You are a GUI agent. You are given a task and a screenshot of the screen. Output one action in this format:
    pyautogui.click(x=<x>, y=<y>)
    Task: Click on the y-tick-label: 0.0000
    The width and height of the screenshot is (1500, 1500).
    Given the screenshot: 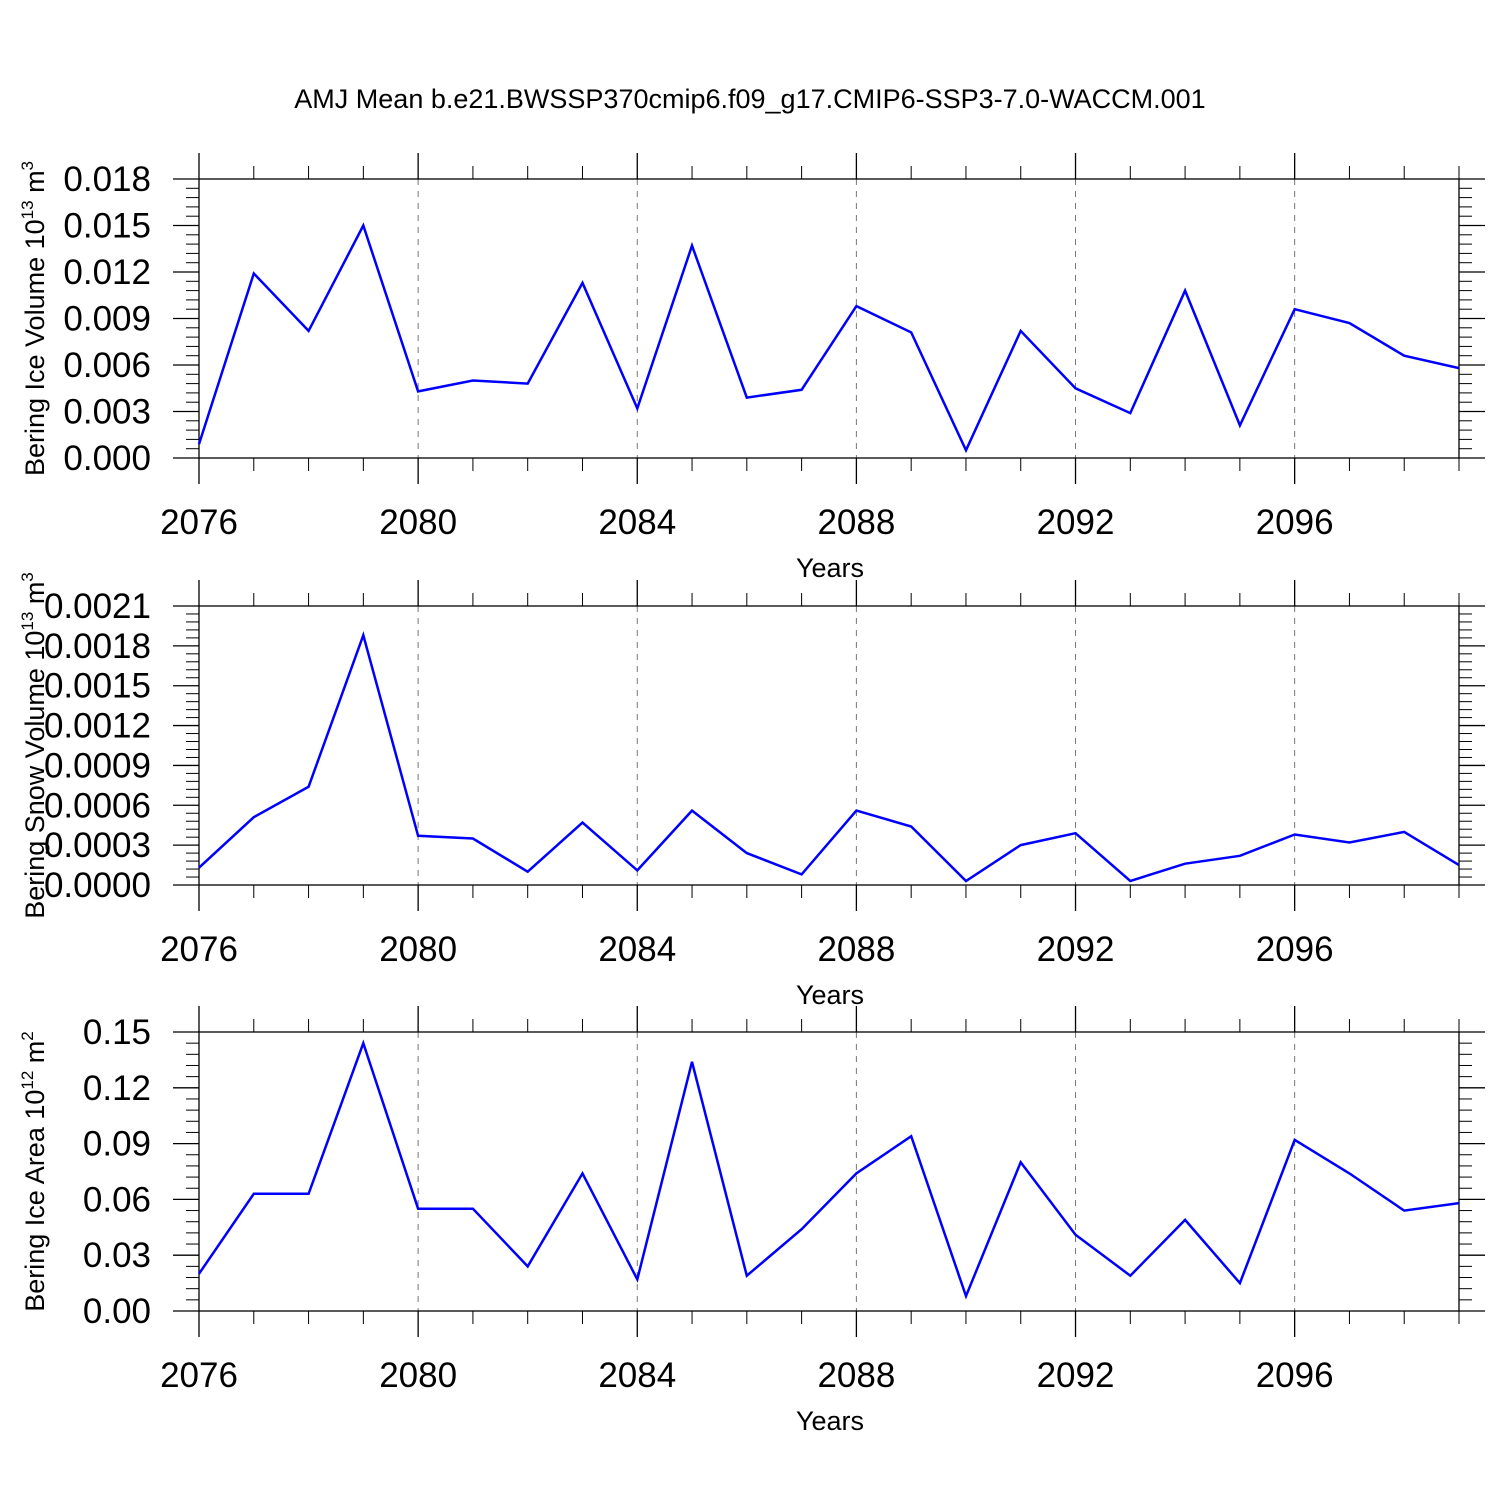 What is the action you would take?
    pyautogui.click(x=97, y=885)
    